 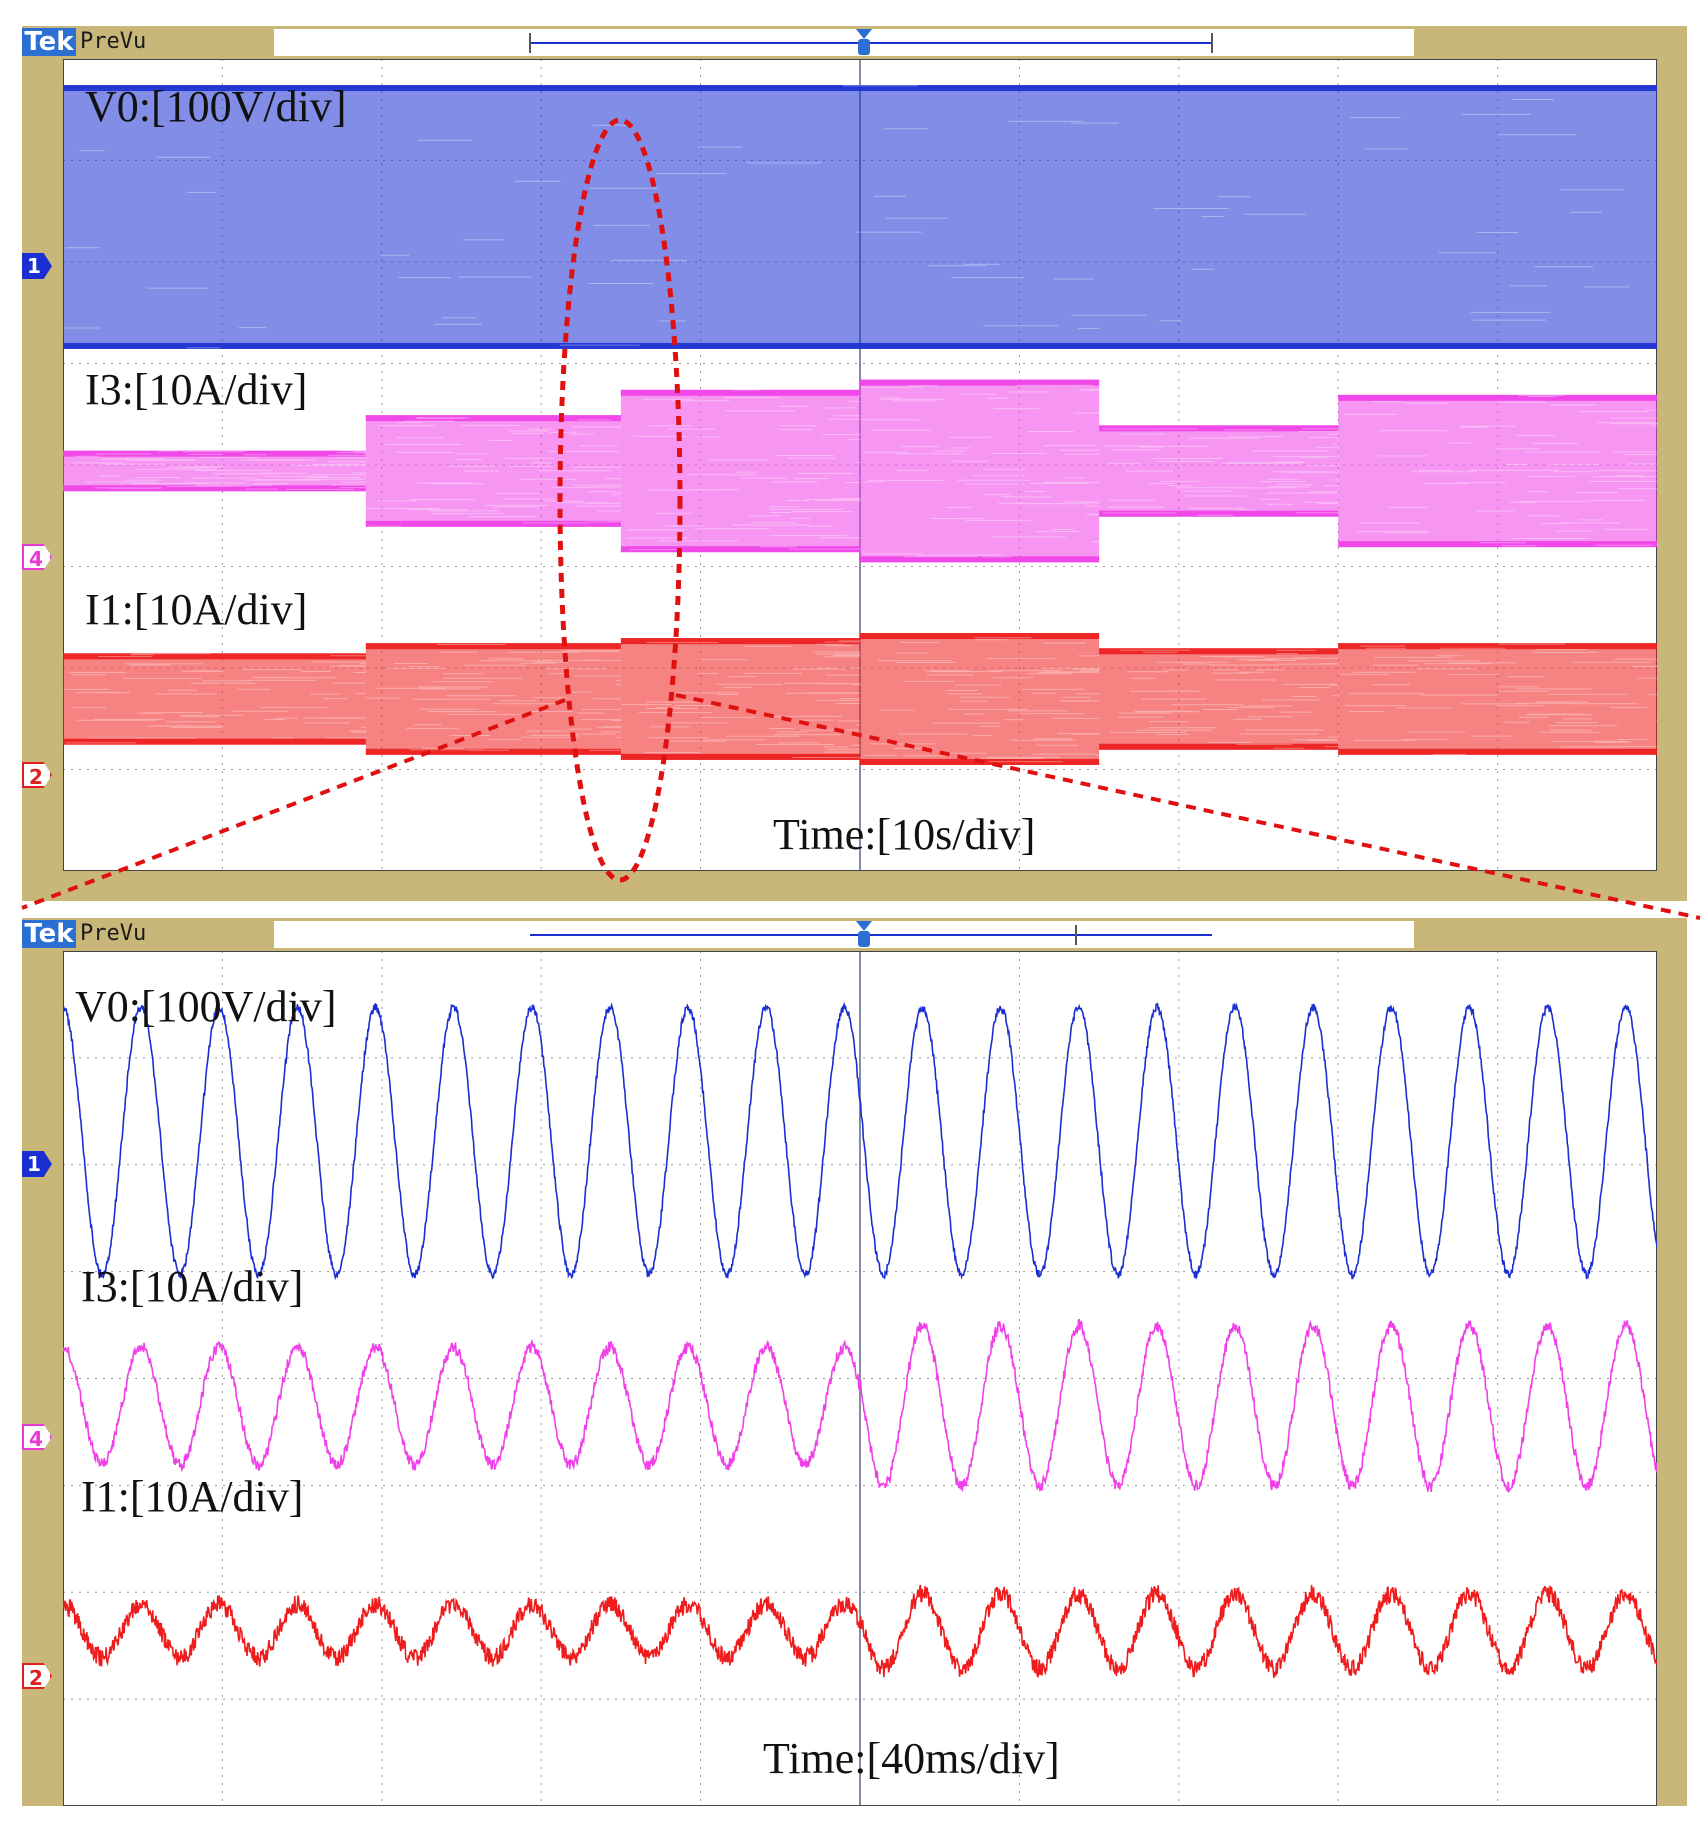 I want to click on label-time: Time:[10s/div], so click(x=904, y=834).